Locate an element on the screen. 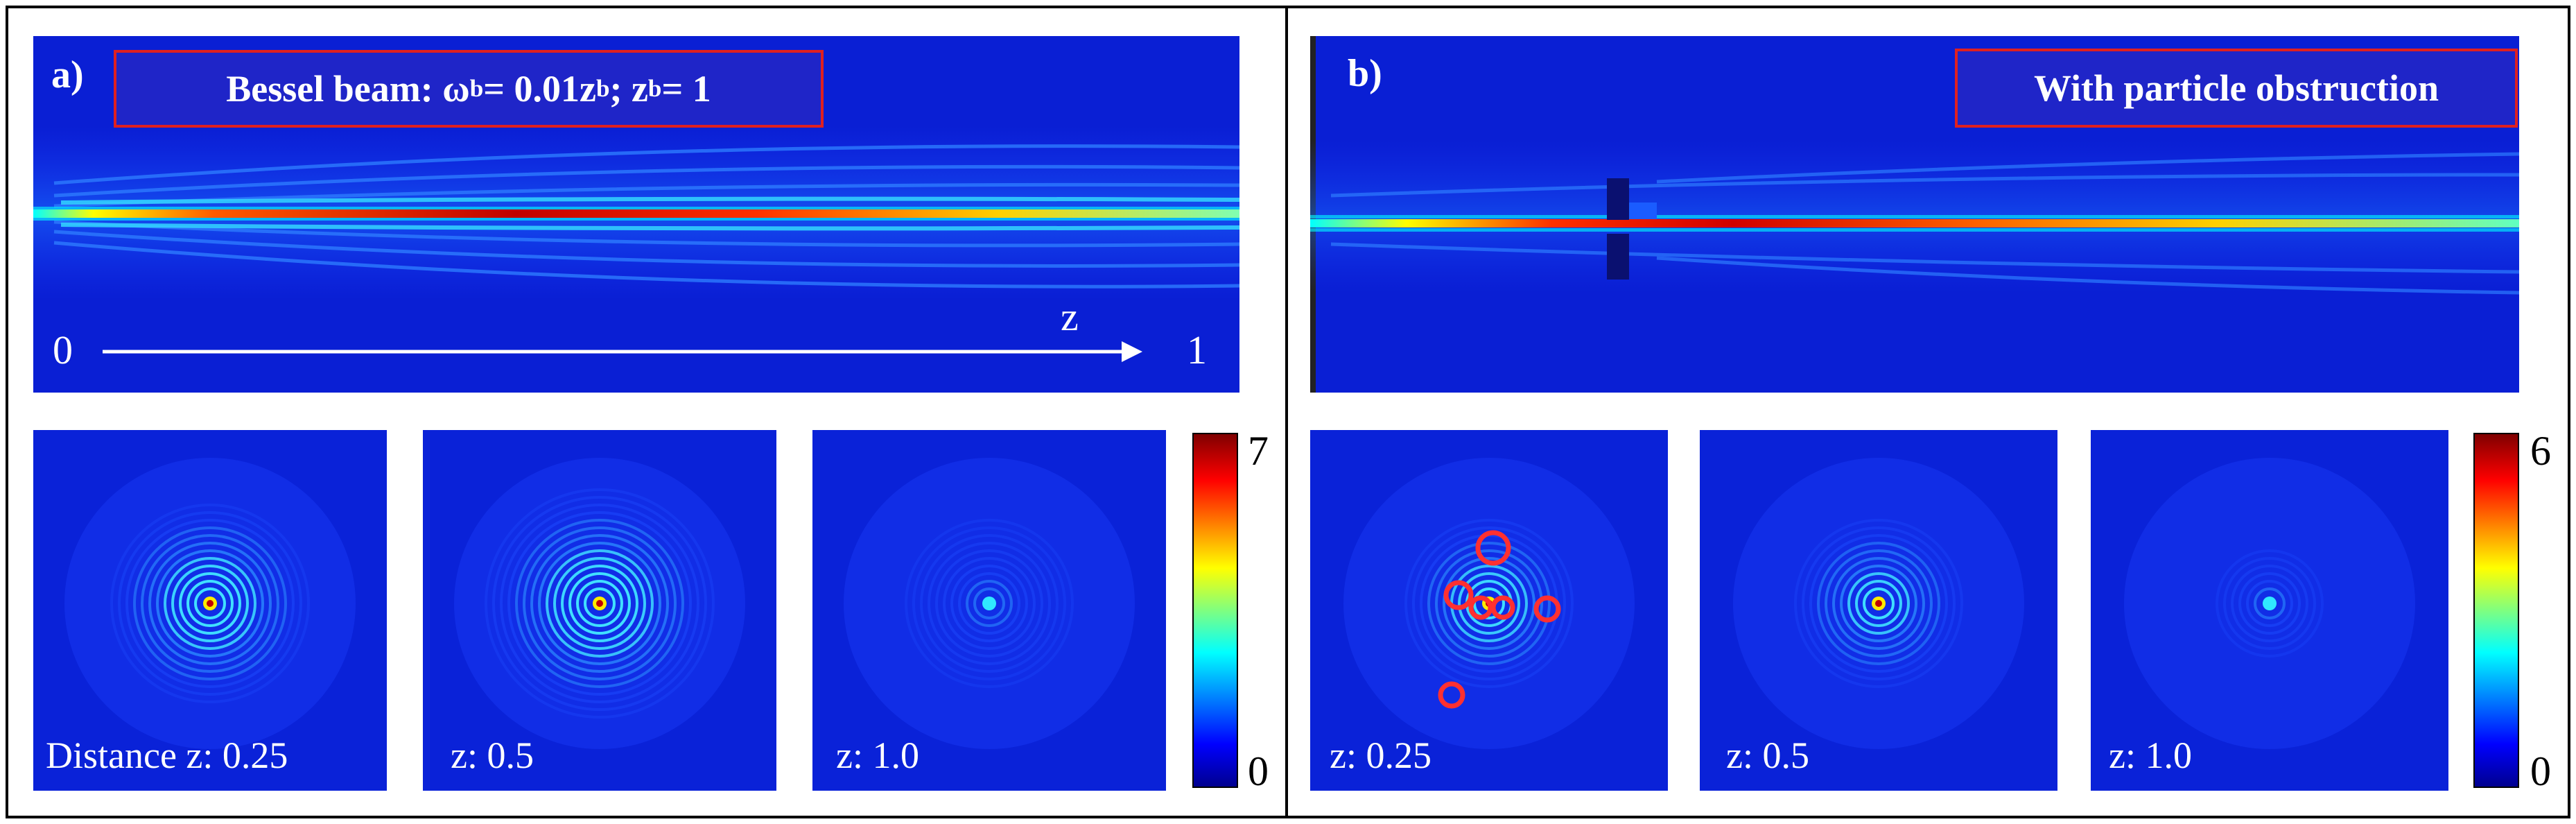 This screenshot has width=2576, height=824. cross-section-caption: Distance z: 0.25 is located at coordinates (167, 755).